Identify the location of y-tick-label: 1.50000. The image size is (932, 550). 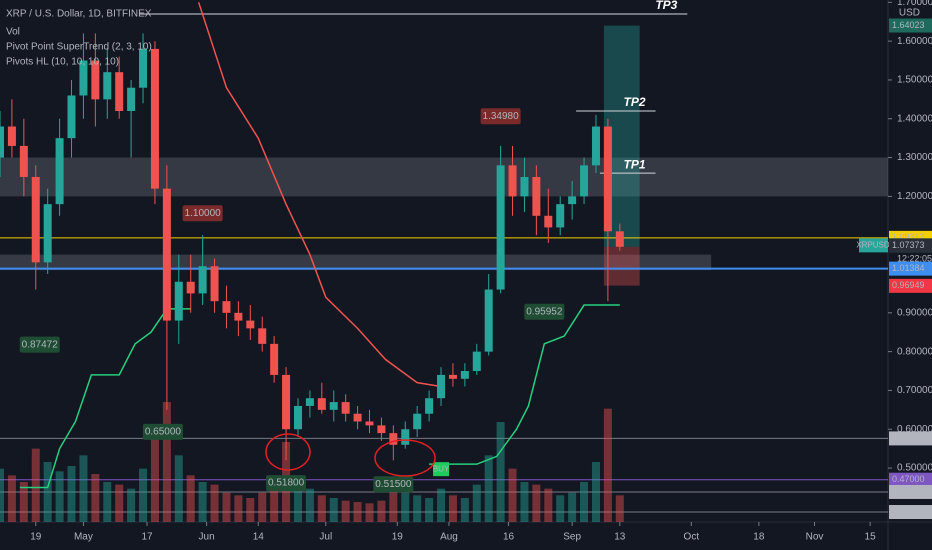
(914, 80).